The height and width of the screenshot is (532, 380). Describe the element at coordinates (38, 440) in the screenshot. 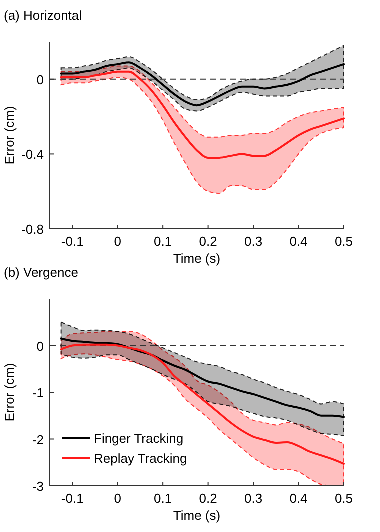

I see `y-tick-label: -2` at that location.